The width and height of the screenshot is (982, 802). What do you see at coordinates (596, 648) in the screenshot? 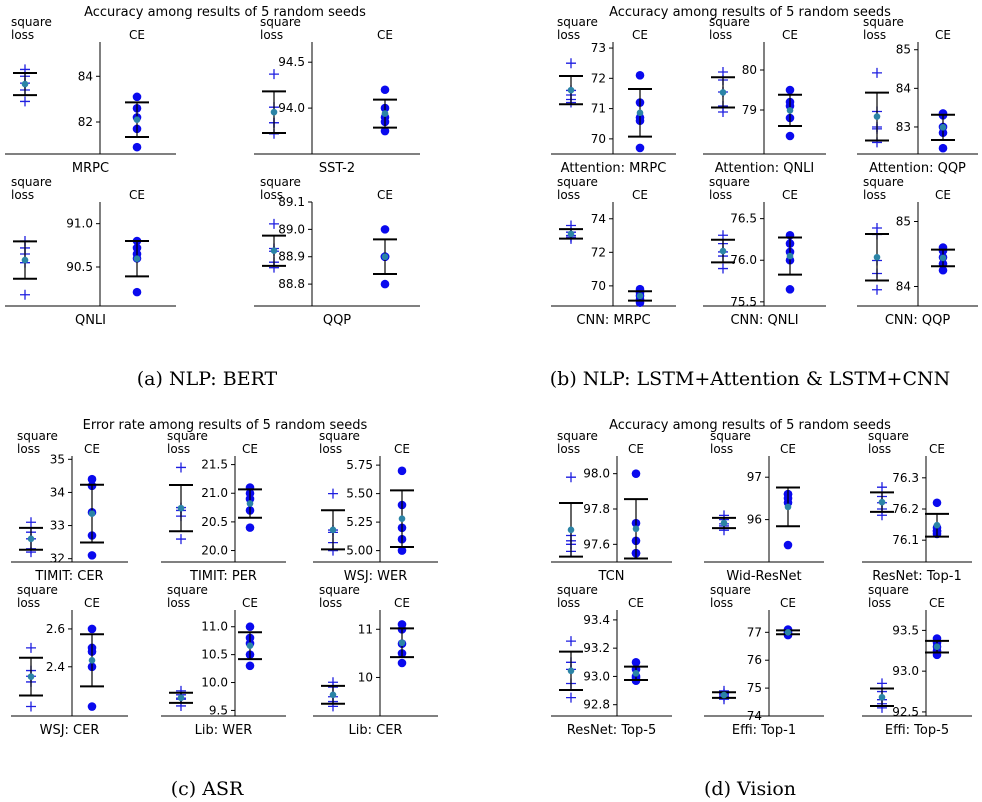
I see `y-tick-label: 93.2` at bounding box center [596, 648].